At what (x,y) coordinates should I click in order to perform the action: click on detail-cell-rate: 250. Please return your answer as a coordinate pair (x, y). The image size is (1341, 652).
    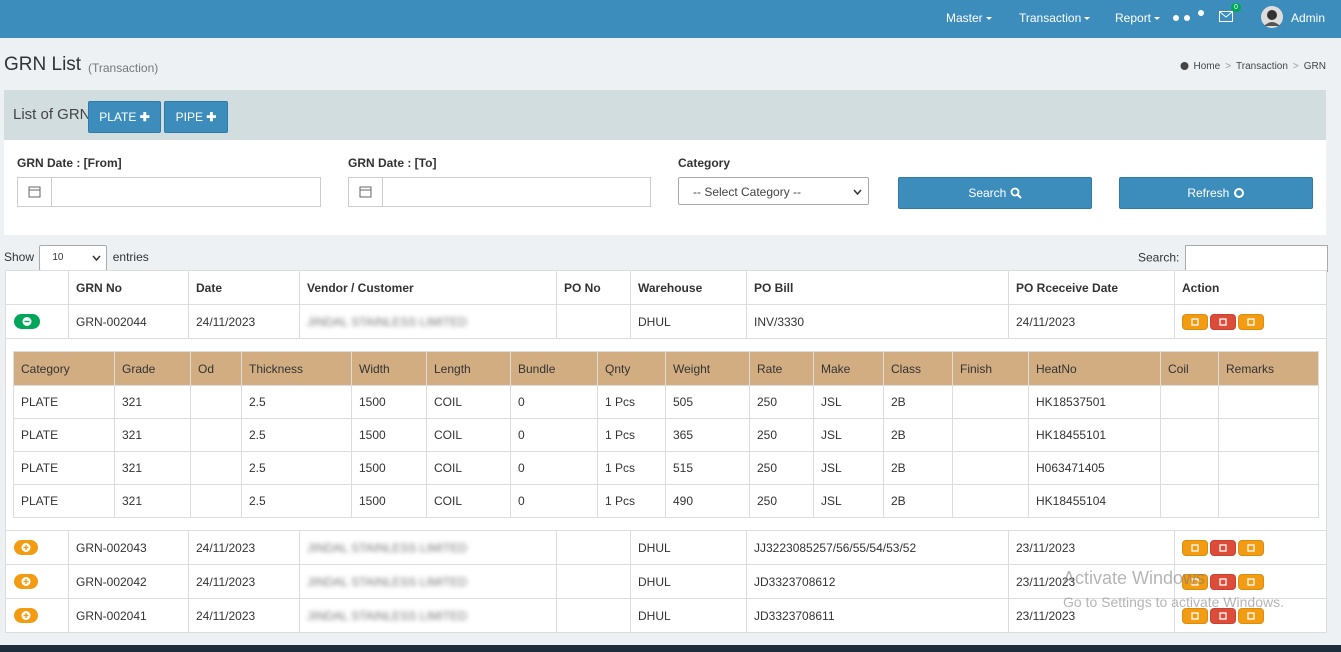
    Looking at the image, I should click on (781, 501).